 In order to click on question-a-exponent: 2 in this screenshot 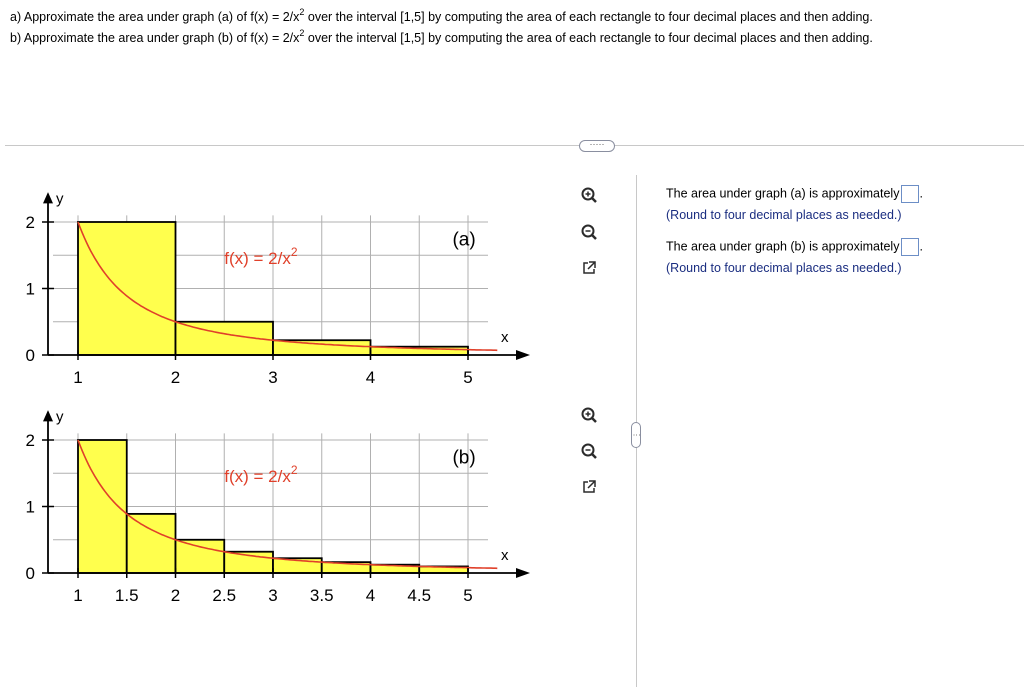, I will do `click(302, 12)`.